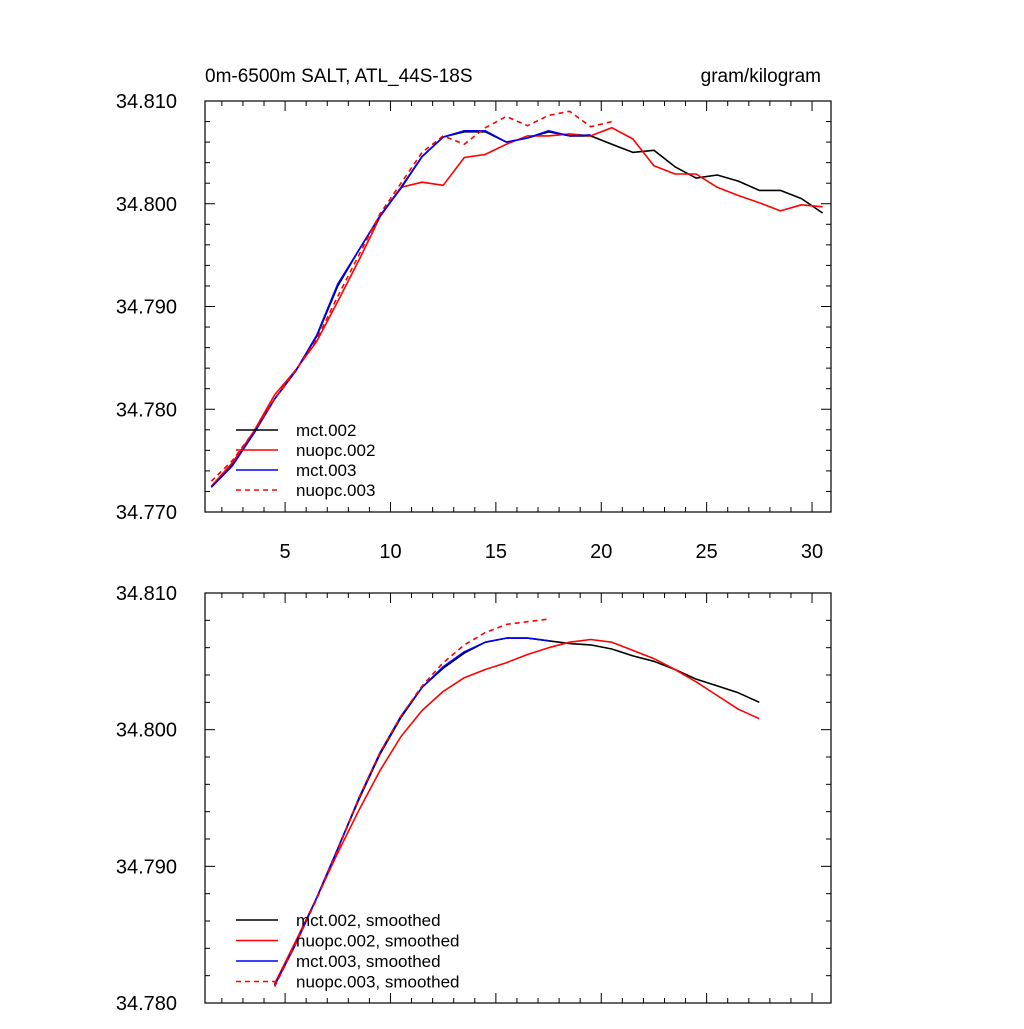 The width and height of the screenshot is (1024, 1029). What do you see at coordinates (368, 920) in the screenshot?
I see `legend-label: mct.002, smoothed` at bounding box center [368, 920].